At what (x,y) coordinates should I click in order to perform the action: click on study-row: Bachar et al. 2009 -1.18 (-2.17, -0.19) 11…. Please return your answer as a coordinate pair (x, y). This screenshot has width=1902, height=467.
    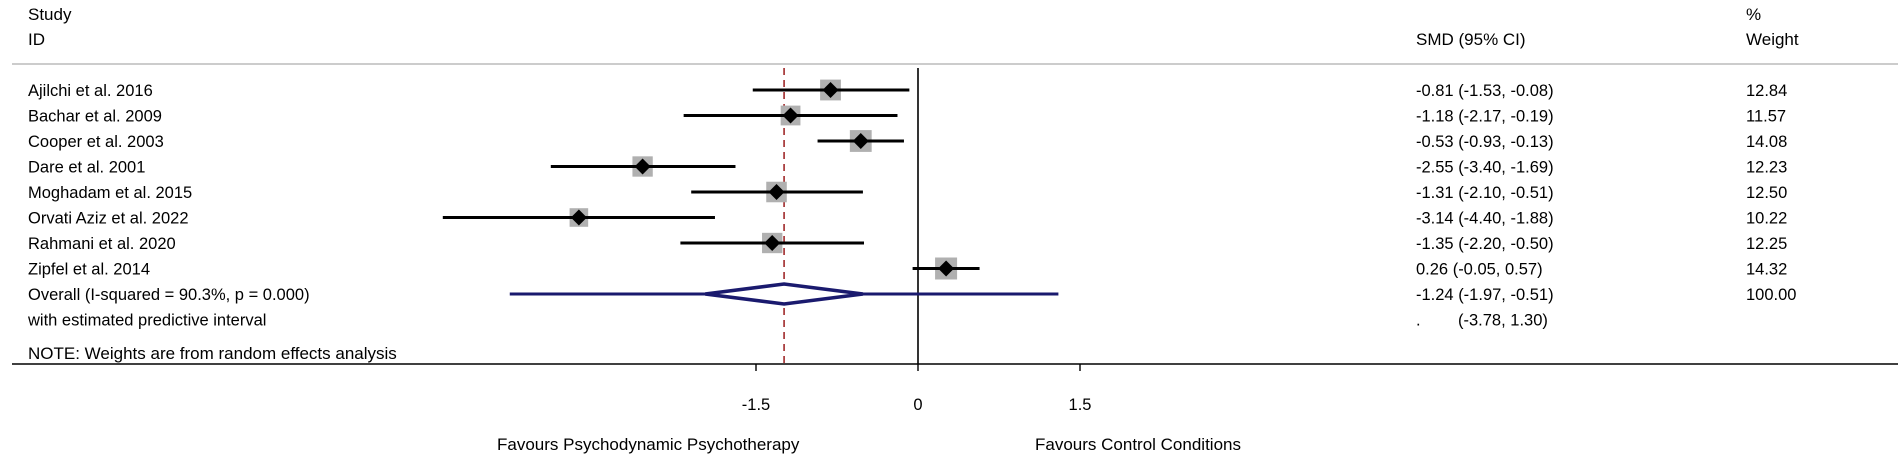
    Looking at the image, I should click on (907, 115).